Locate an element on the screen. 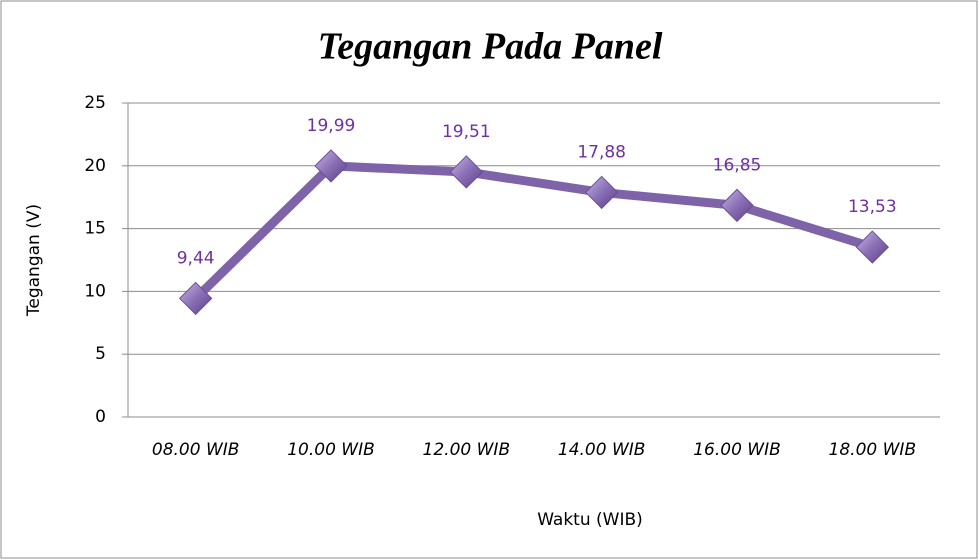 This screenshot has width=979, height=560. y-tick-label: 20 is located at coordinates (95, 166).